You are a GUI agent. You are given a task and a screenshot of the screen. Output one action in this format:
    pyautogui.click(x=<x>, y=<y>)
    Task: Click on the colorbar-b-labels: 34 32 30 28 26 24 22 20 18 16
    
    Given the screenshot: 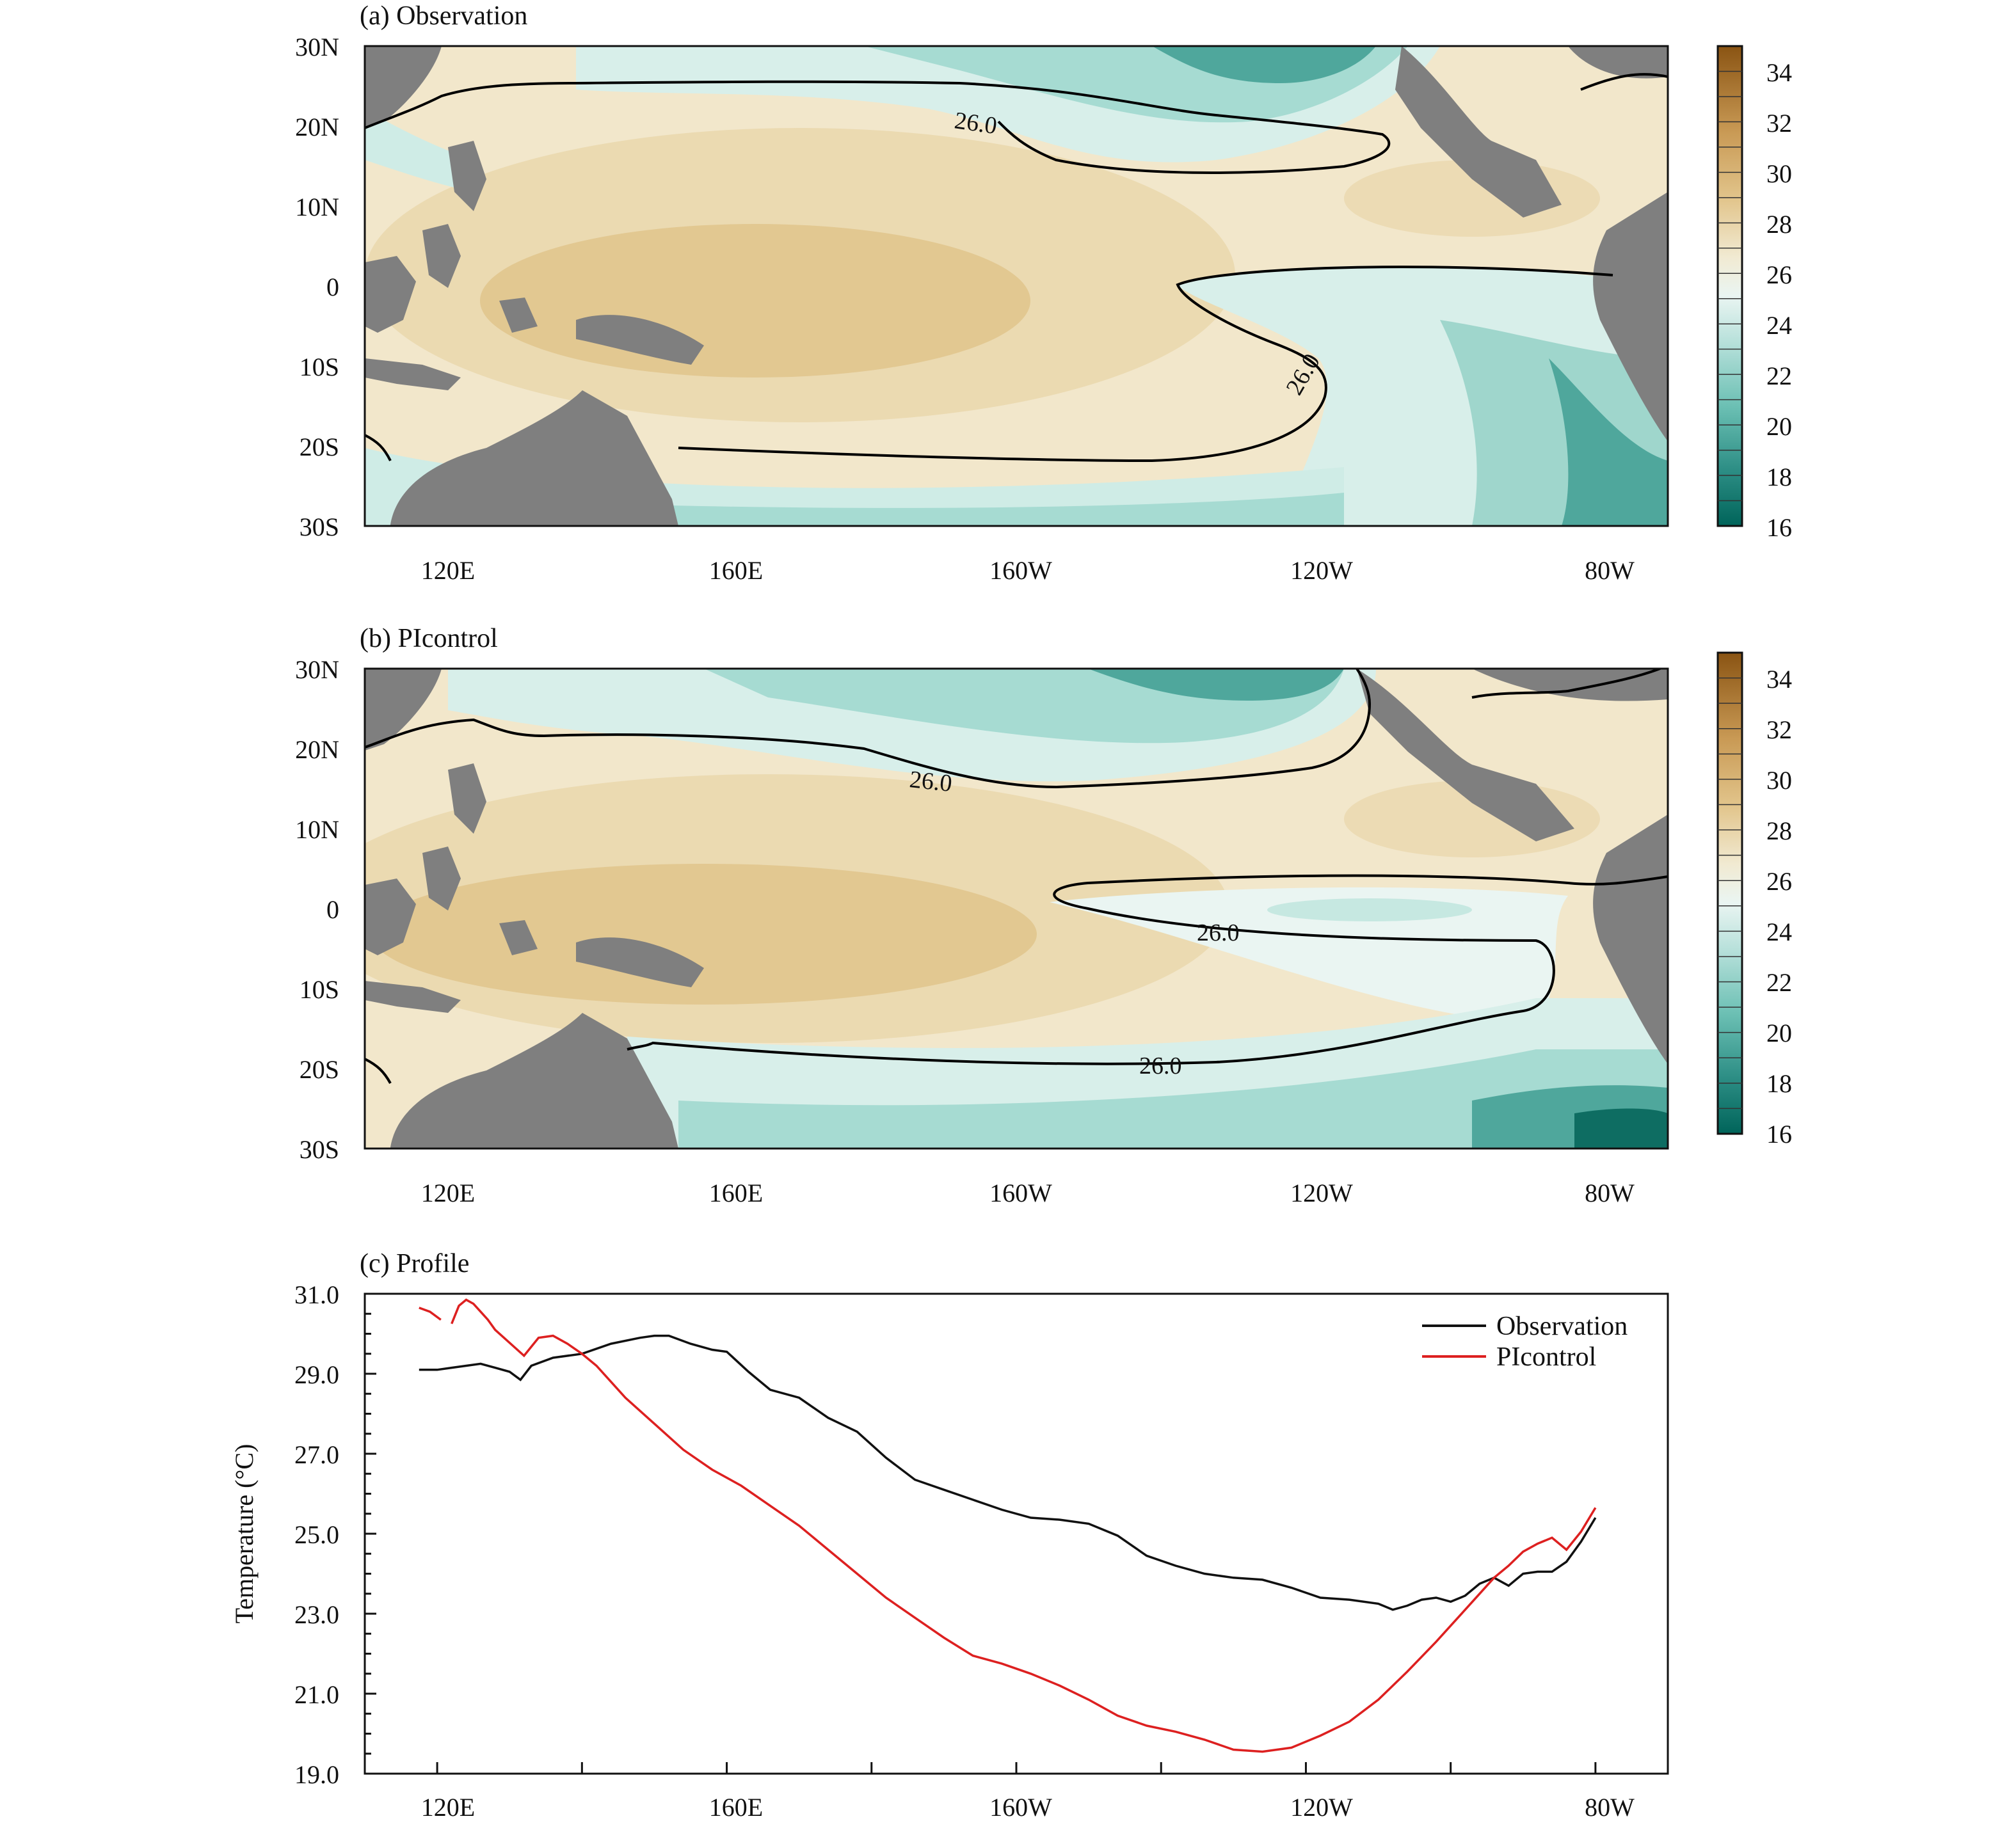 What is the action you would take?
    pyautogui.click(x=1779, y=907)
    